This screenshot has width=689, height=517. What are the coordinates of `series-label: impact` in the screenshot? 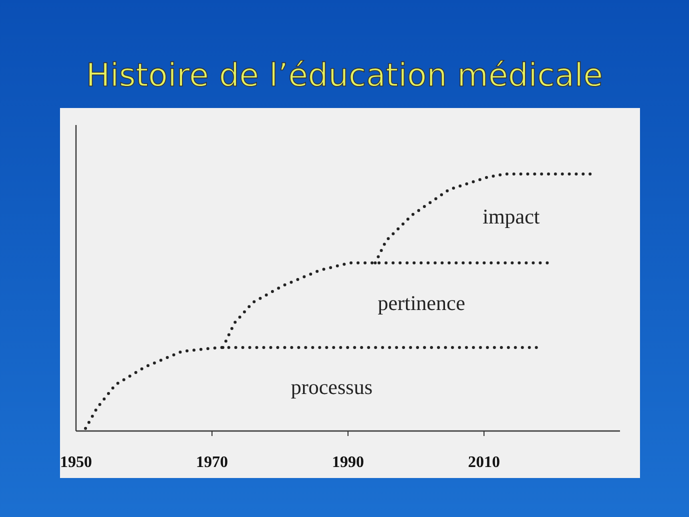 It's located at (511, 216).